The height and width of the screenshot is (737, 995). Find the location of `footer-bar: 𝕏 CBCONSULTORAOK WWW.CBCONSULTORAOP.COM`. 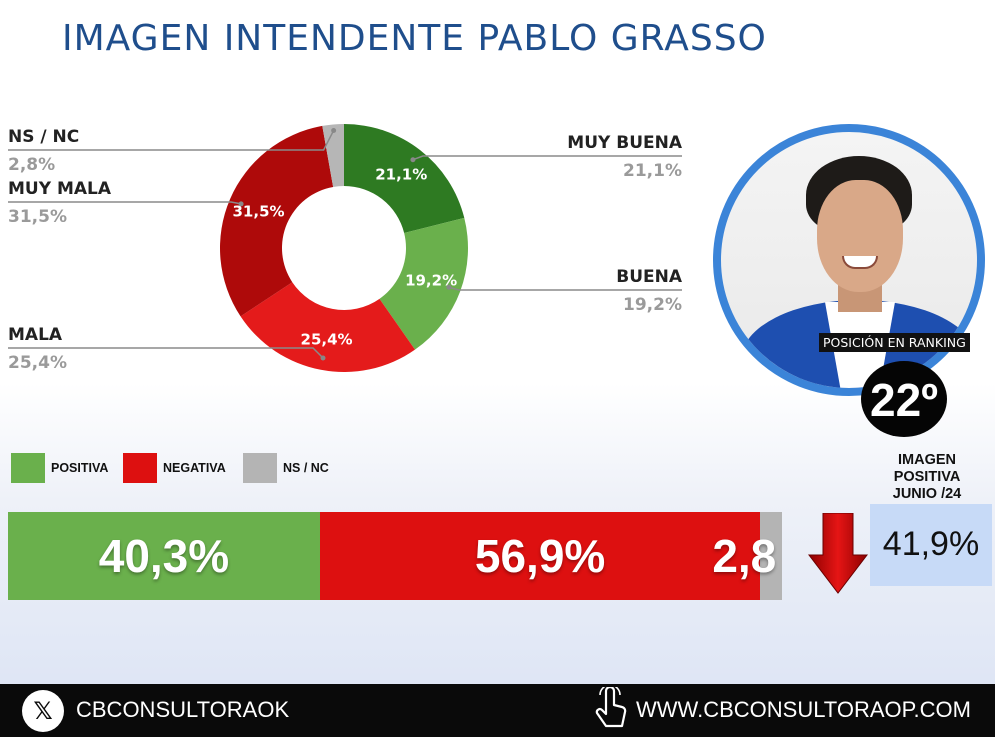

footer-bar: 𝕏 CBCONSULTORAOK WWW.CBCONSULTORAOP.COM is located at coordinates (497, 710).